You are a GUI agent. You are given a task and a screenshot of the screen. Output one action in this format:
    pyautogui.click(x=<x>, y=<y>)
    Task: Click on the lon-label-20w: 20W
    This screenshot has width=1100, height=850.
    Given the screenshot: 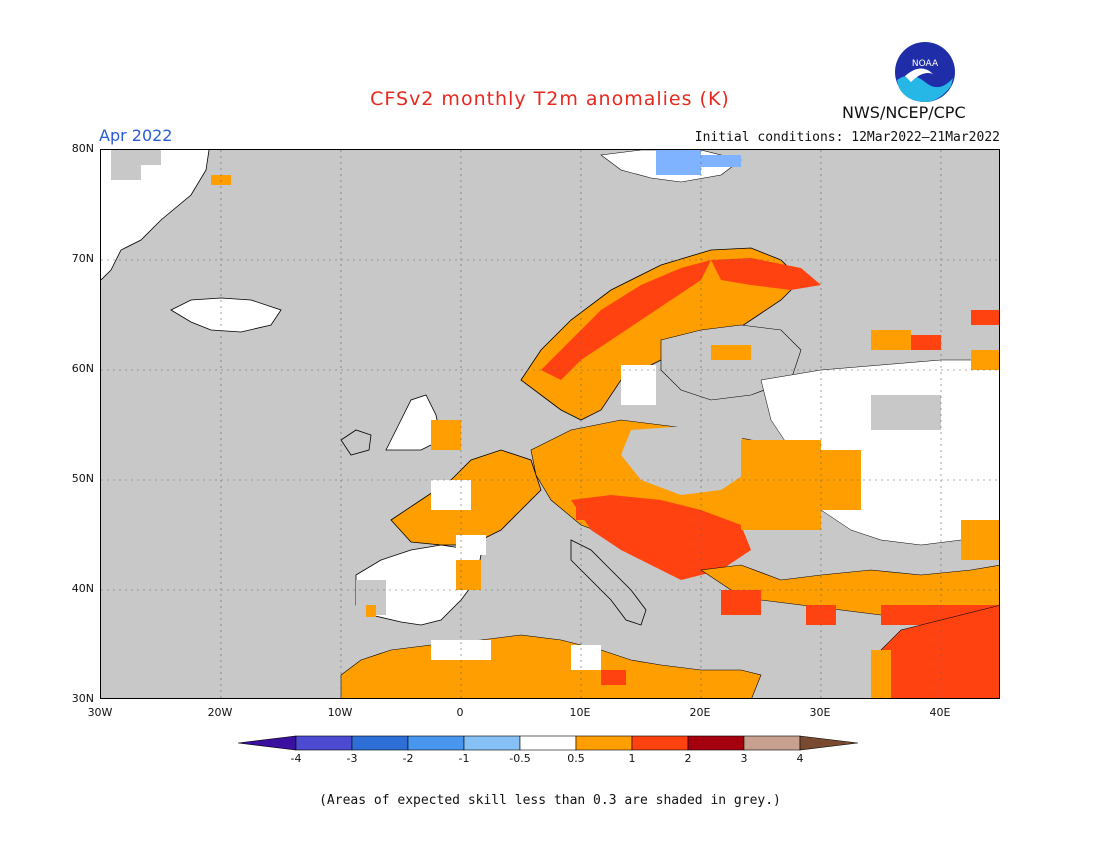 What is the action you would take?
    pyautogui.click(x=220, y=712)
    